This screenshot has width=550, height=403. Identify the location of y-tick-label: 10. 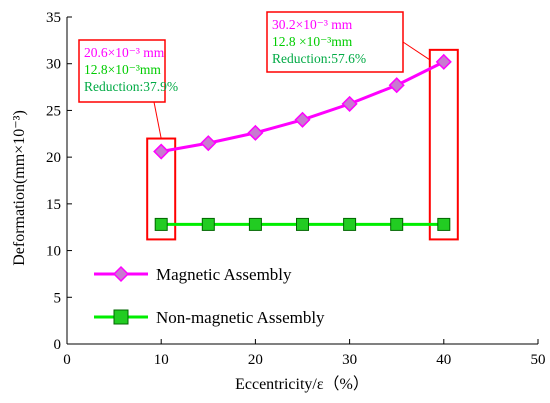
(53, 252).